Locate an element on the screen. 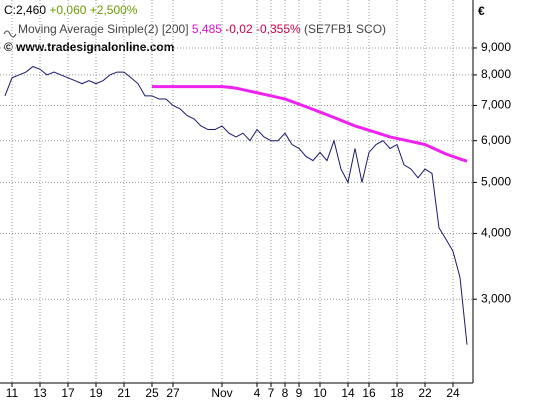 This screenshot has width=540, height=405. x-tick-label: 16 is located at coordinates (369, 393).